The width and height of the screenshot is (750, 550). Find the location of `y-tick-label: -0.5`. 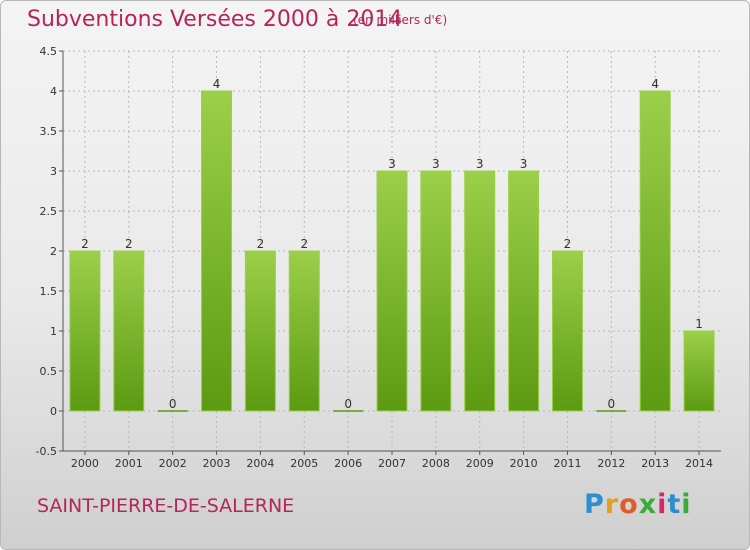

y-tick-label: -0.5 is located at coordinates (46, 451).